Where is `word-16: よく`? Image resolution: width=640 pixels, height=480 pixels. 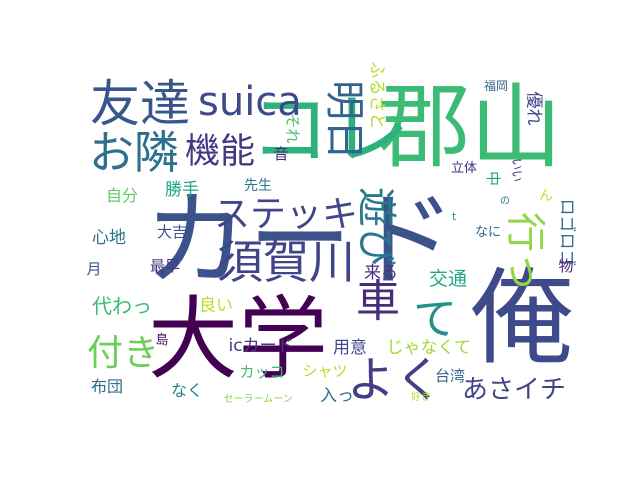 word-16: よく is located at coordinates (395, 380).